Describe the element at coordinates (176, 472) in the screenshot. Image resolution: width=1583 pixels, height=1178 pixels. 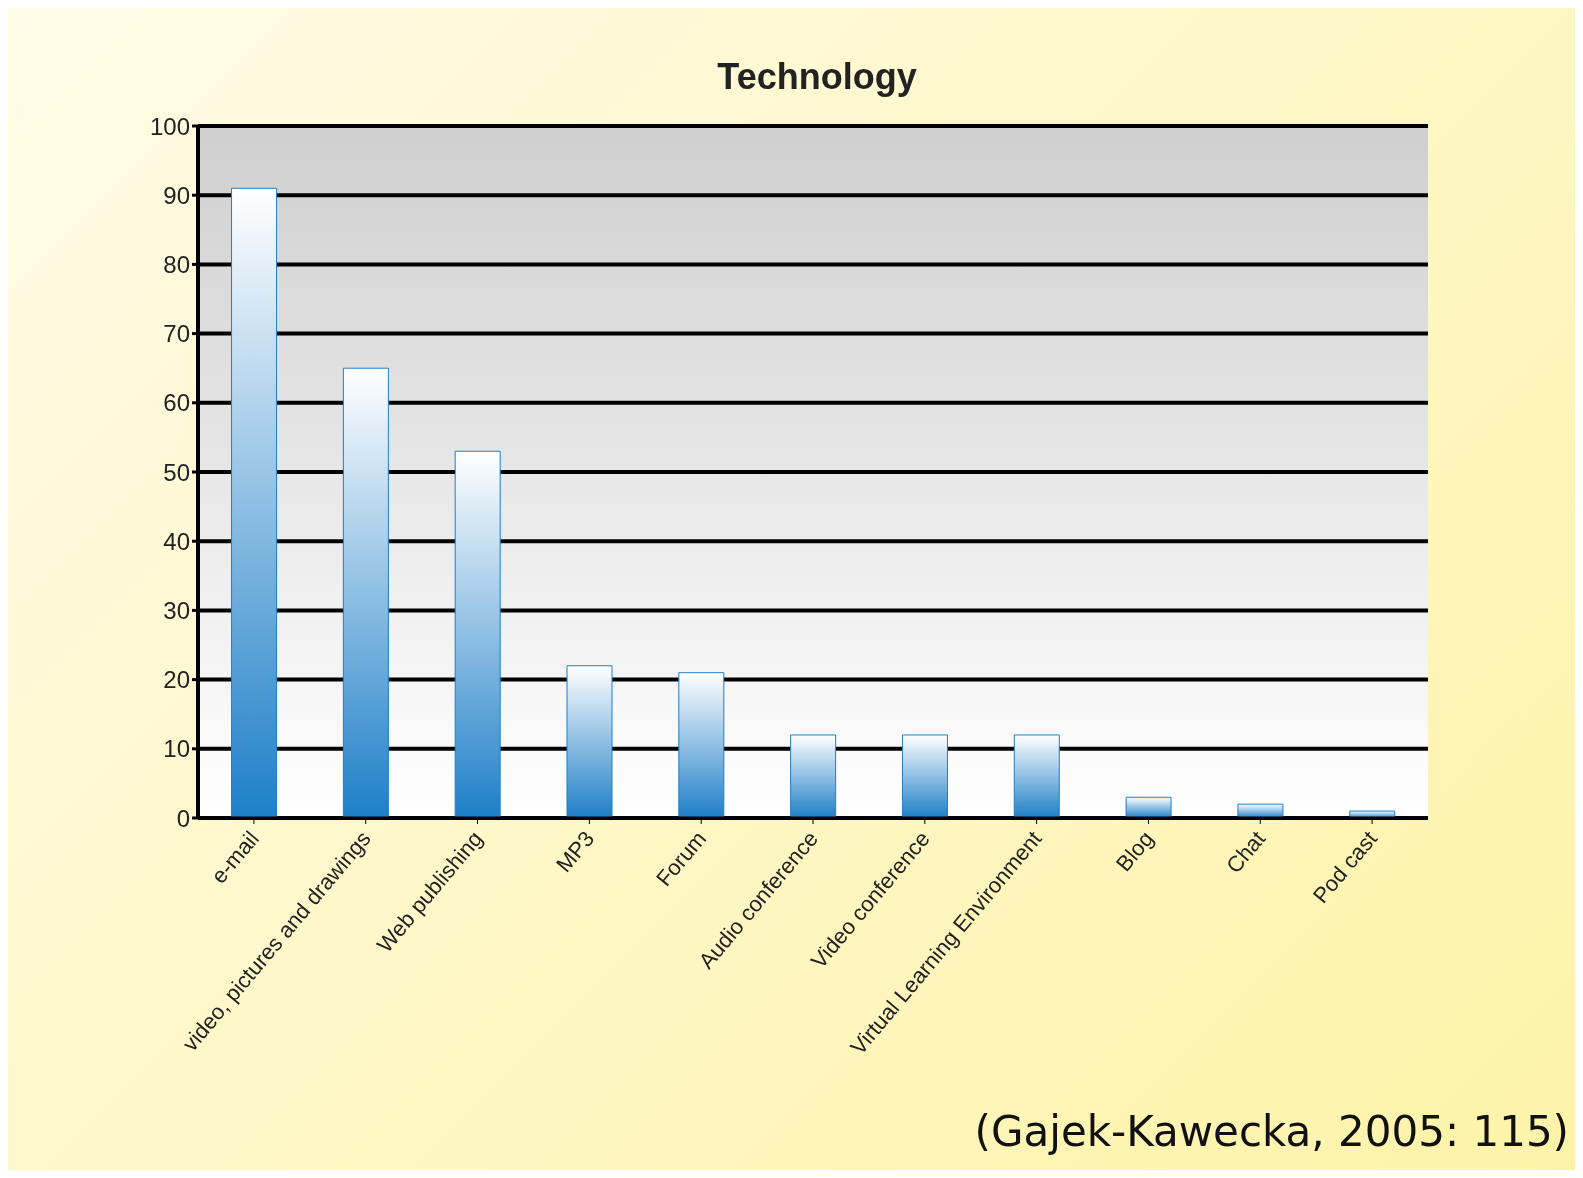
I see `y-tick-label: 50` at that location.